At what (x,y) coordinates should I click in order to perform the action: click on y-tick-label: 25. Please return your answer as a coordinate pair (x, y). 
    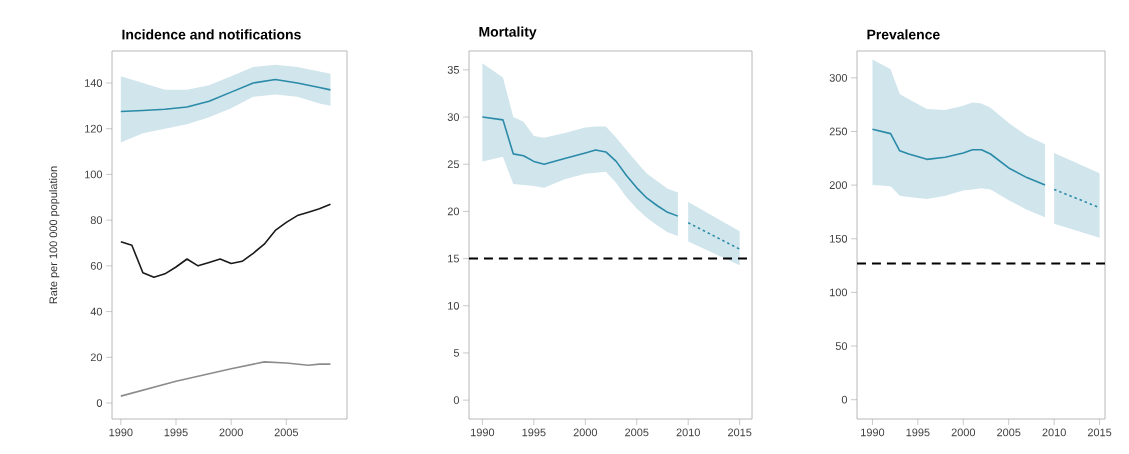
    Looking at the image, I should click on (453, 164).